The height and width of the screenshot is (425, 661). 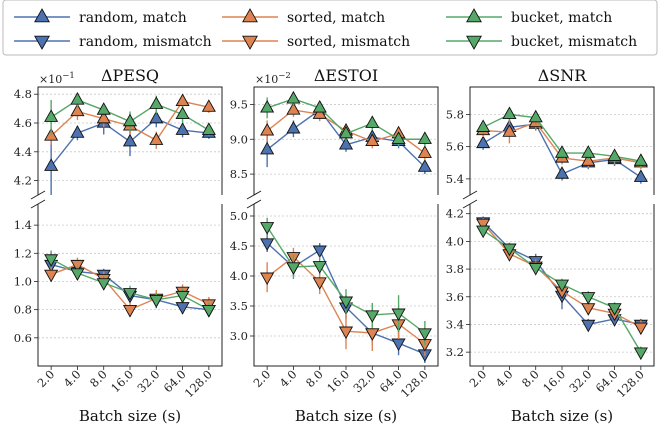 I want to click on y-tick-label: 5.6, so click(x=455, y=147).